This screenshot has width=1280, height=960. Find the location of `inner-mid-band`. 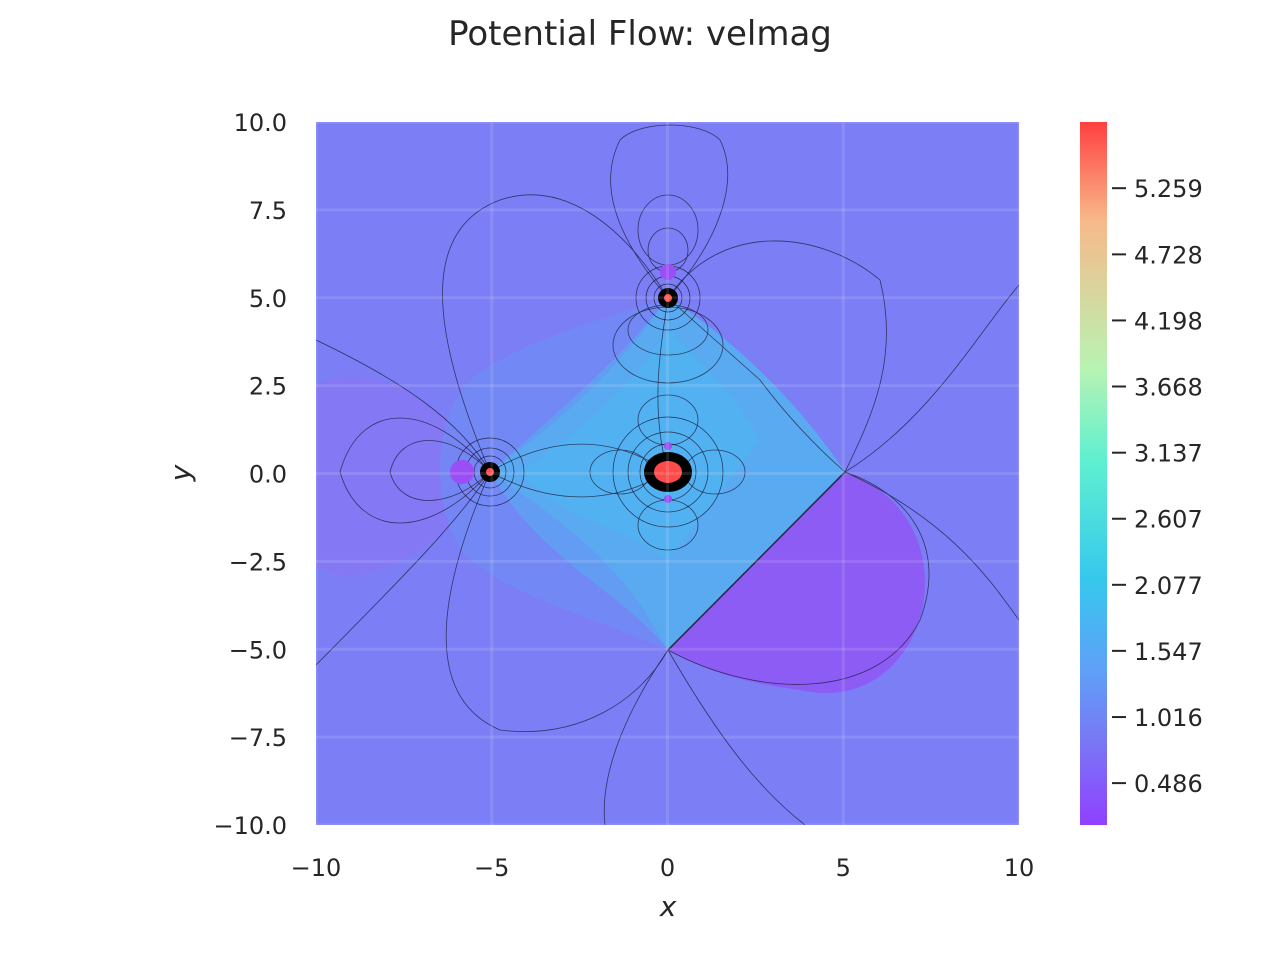

inner-mid-band is located at coordinates (554, 474).